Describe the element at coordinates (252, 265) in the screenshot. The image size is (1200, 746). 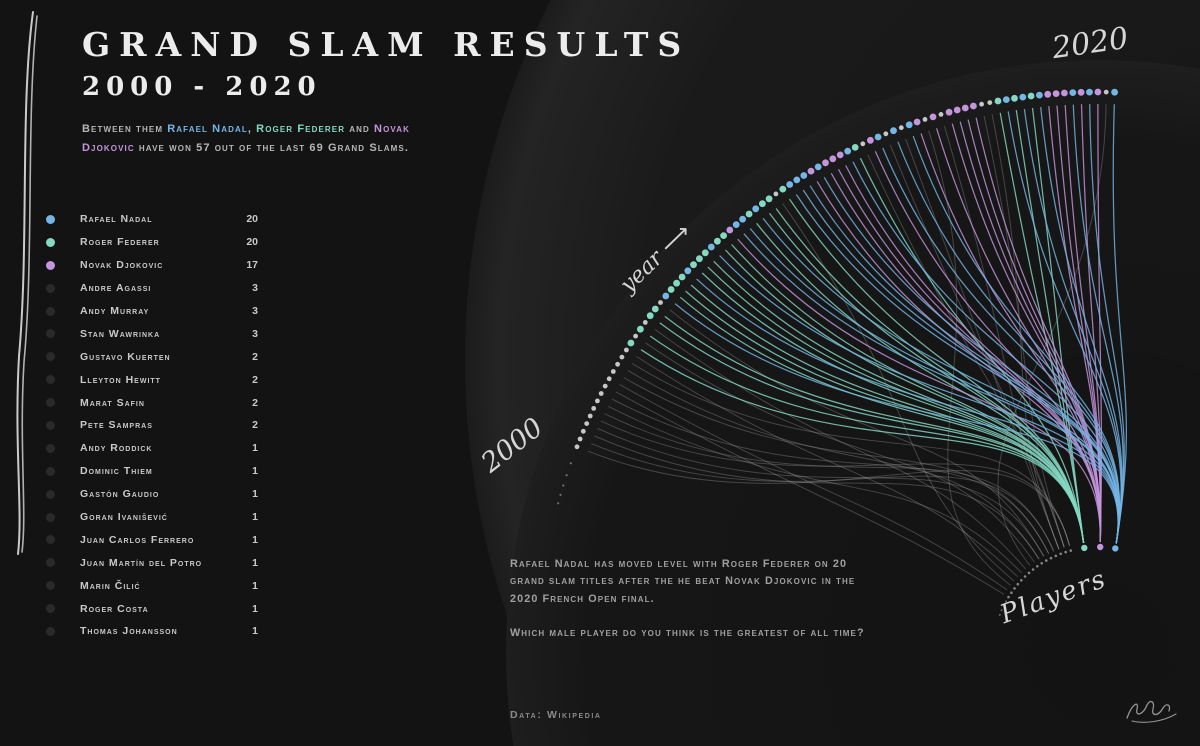
I see `player-title-count: 17` at that location.